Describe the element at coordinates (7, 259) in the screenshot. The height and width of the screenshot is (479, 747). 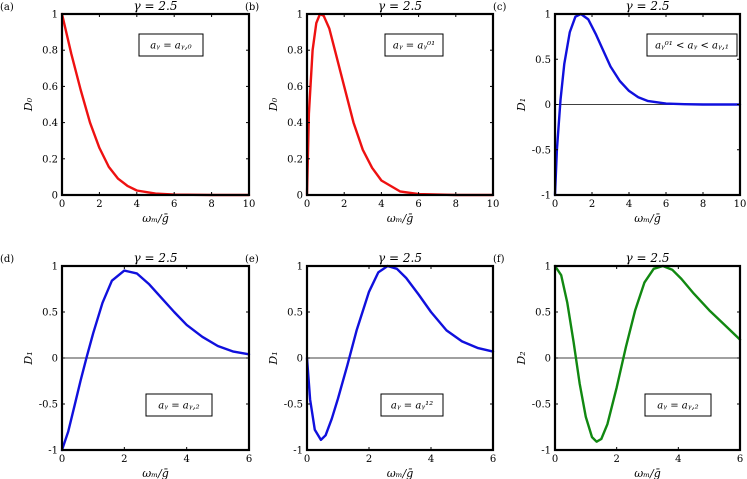
I see `panel-label: (d)` at that location.